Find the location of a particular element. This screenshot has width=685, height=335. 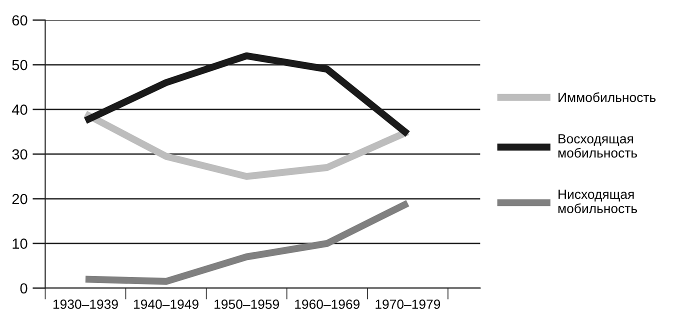

y-tick-label: 60 is located at coordinates (20, 20).